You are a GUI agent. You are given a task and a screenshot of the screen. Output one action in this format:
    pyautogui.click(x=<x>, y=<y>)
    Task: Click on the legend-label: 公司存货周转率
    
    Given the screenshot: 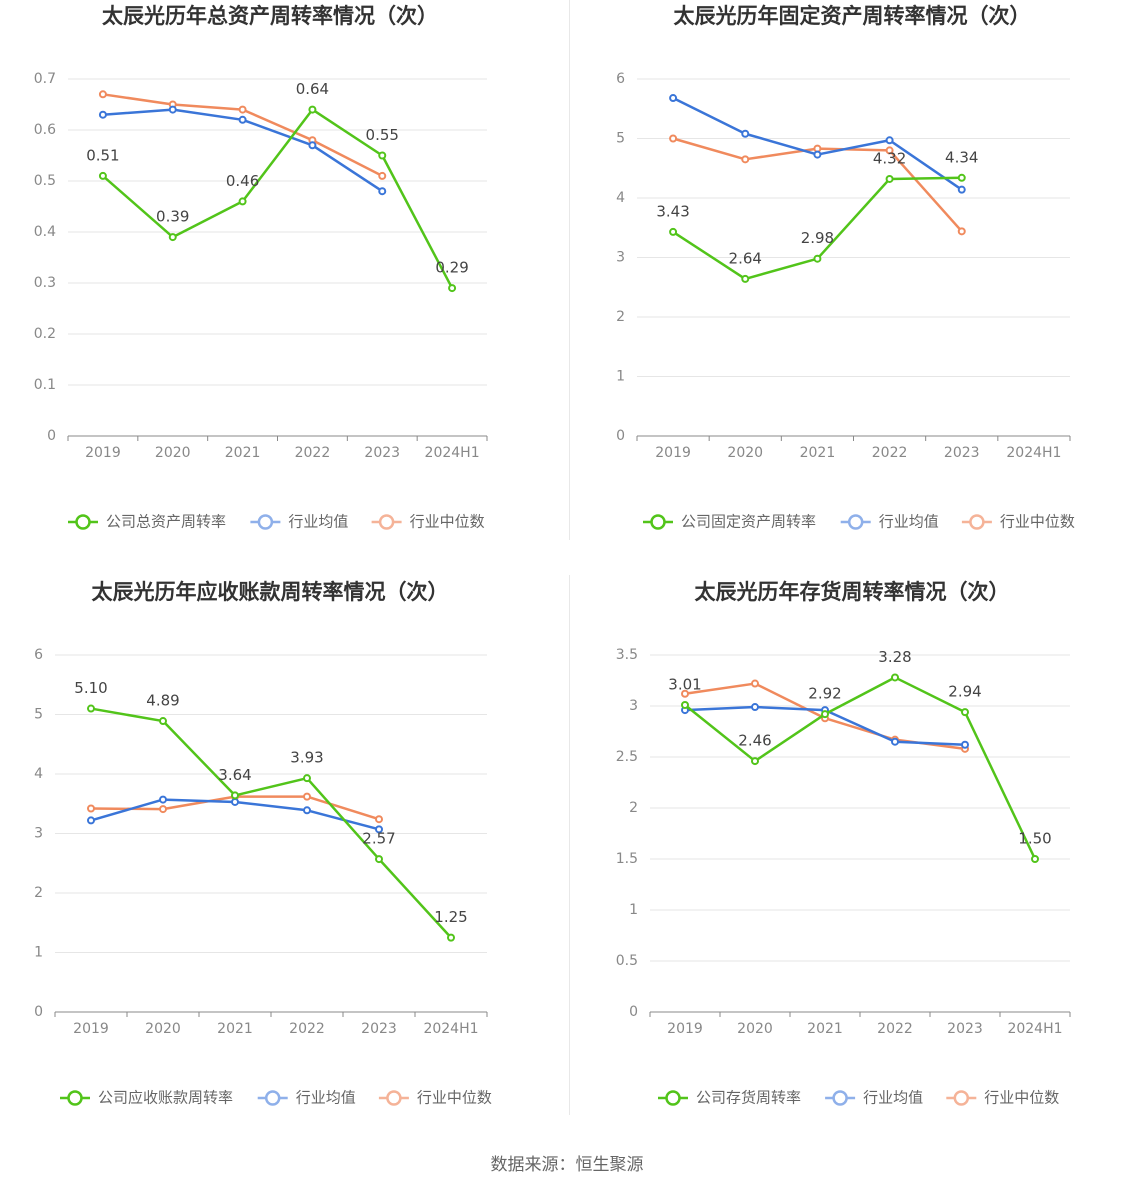 What is the action you would take?
    pyautogui.click(x=748, y=1098)
    